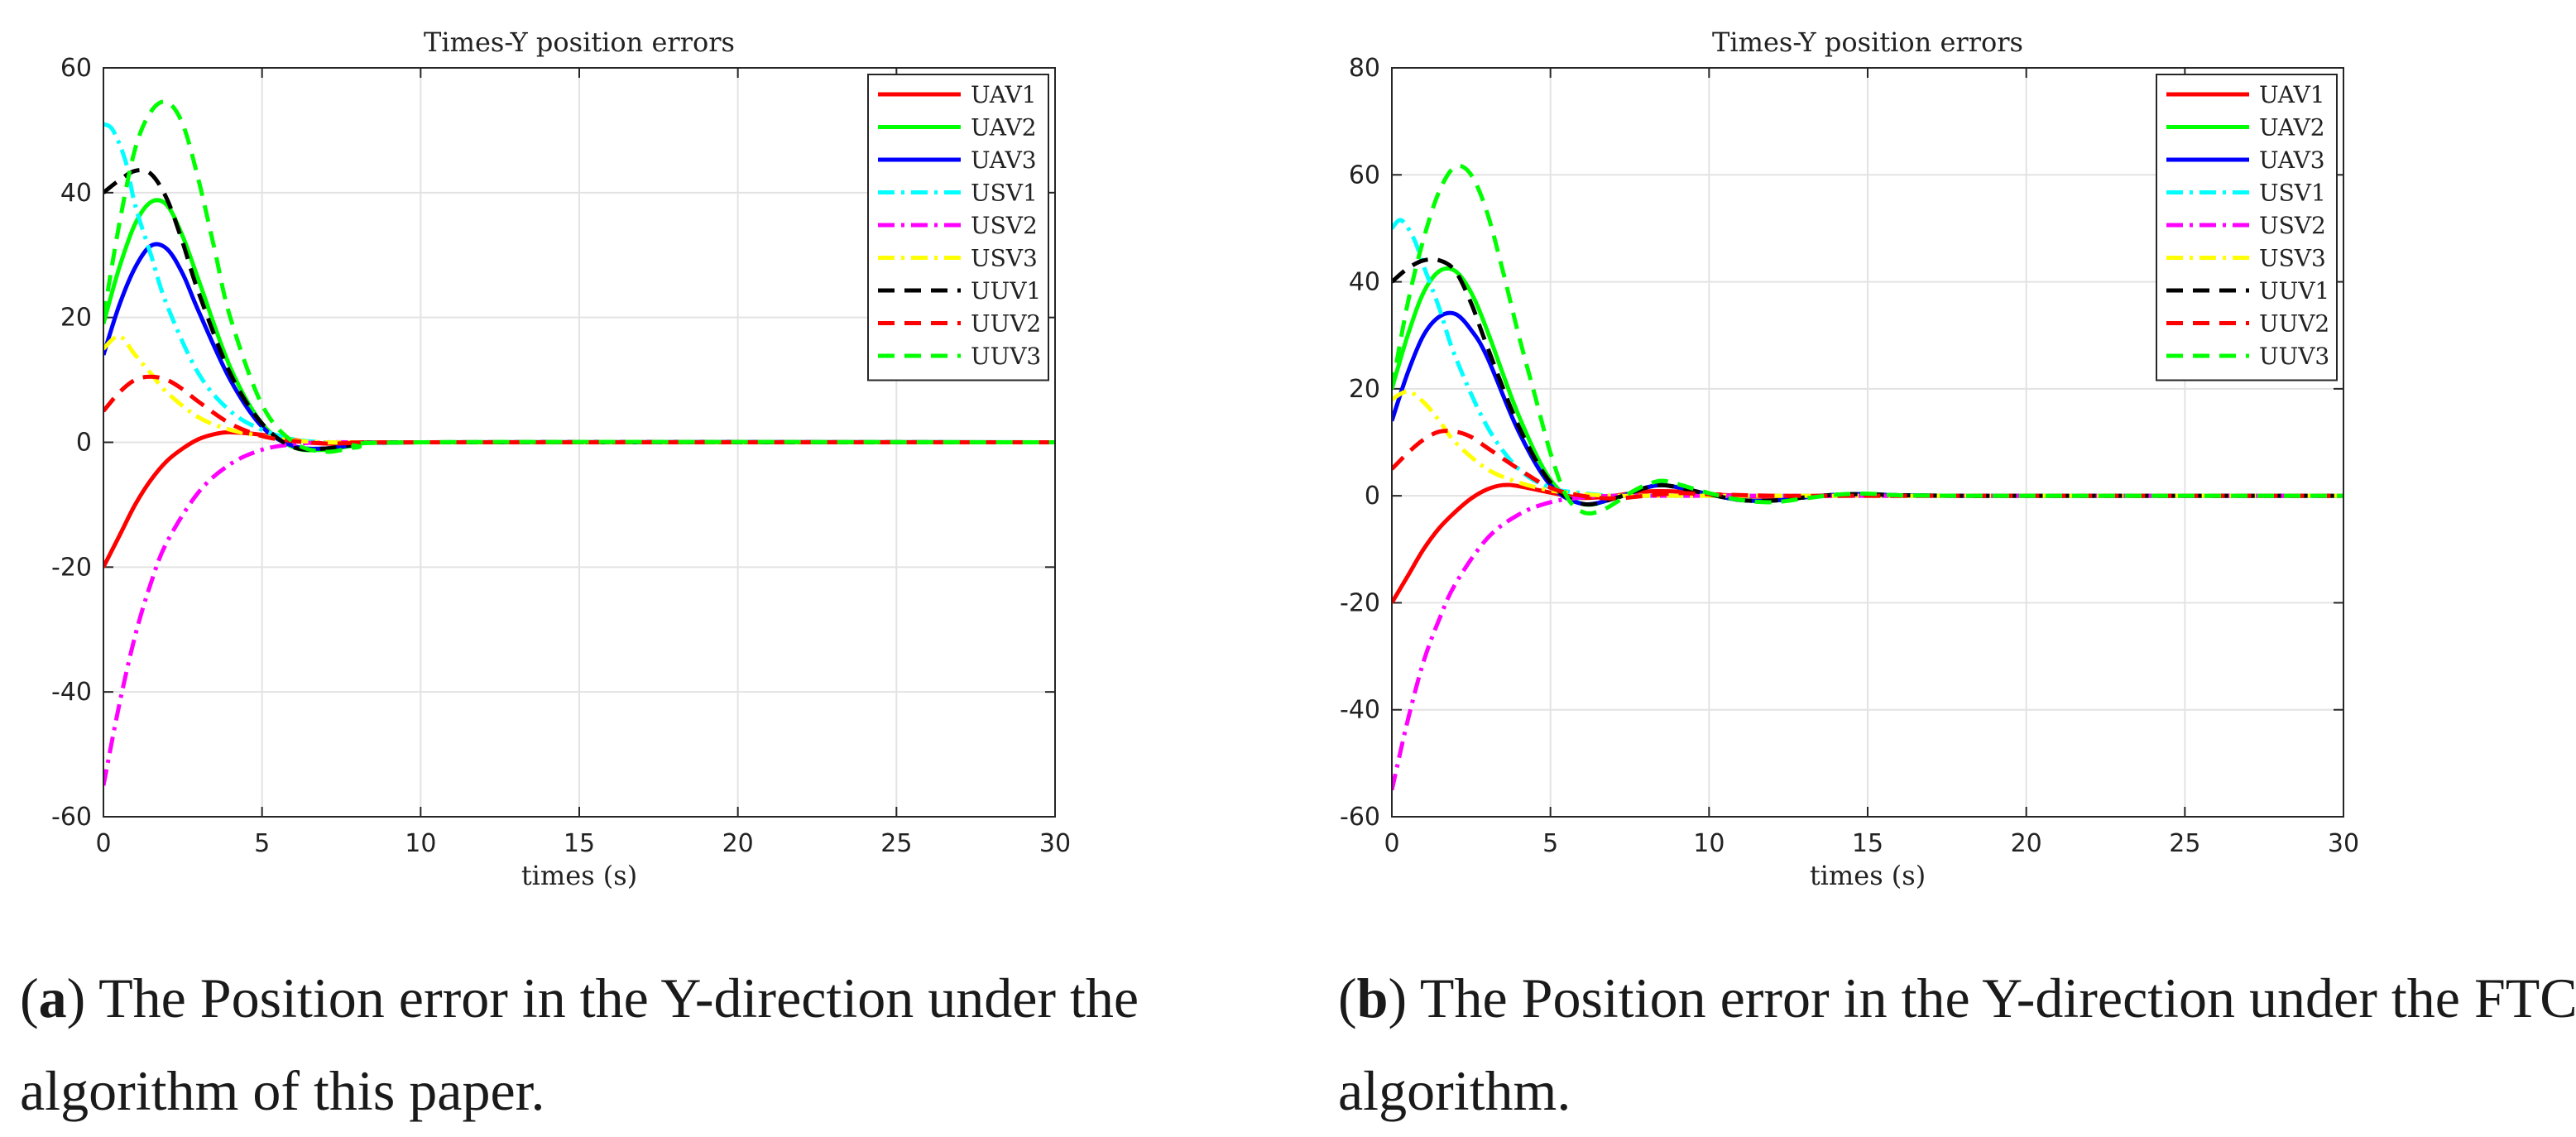 This screenshot has height=1137, width=2576. I want to click on chart-b-xtick-label-5: 25, so click(2185, 843).